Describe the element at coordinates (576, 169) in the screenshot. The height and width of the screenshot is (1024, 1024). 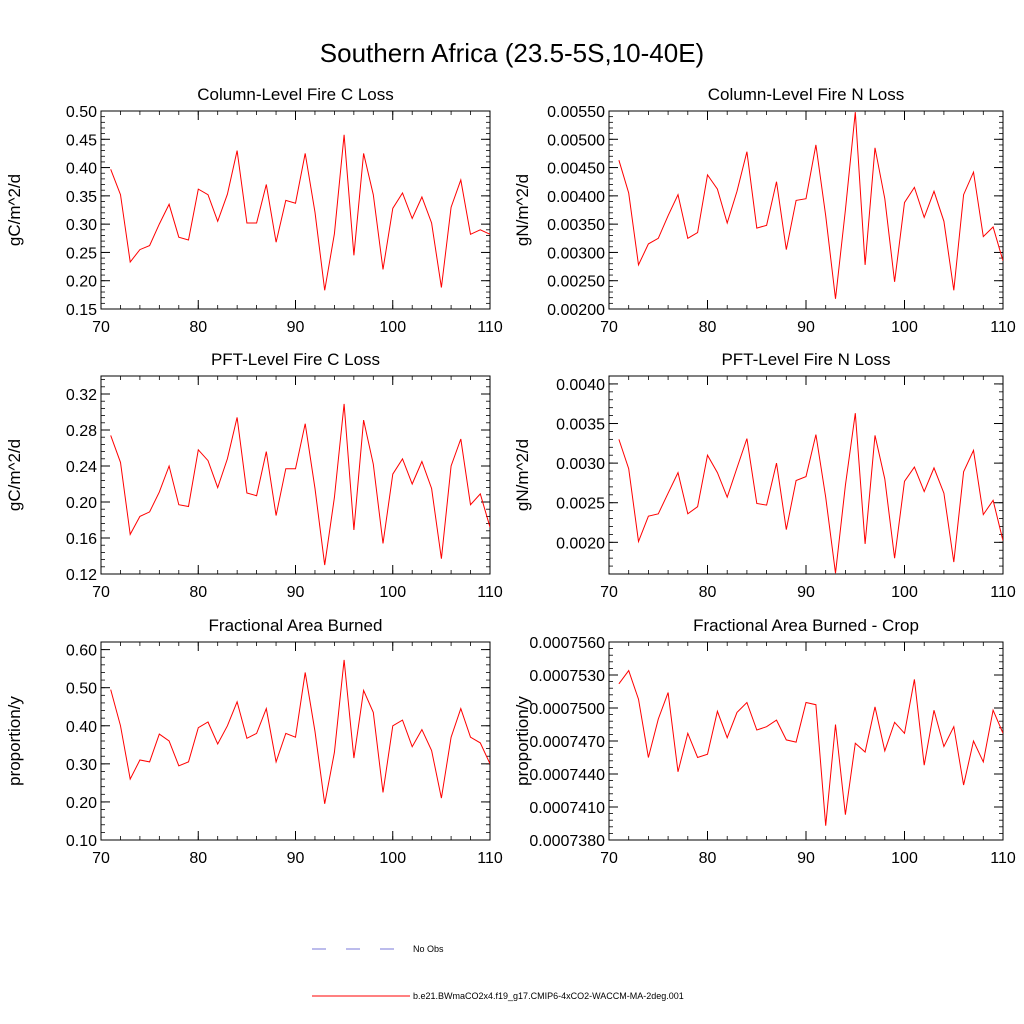
I see `y-tick-label: 0.00450` at that location.